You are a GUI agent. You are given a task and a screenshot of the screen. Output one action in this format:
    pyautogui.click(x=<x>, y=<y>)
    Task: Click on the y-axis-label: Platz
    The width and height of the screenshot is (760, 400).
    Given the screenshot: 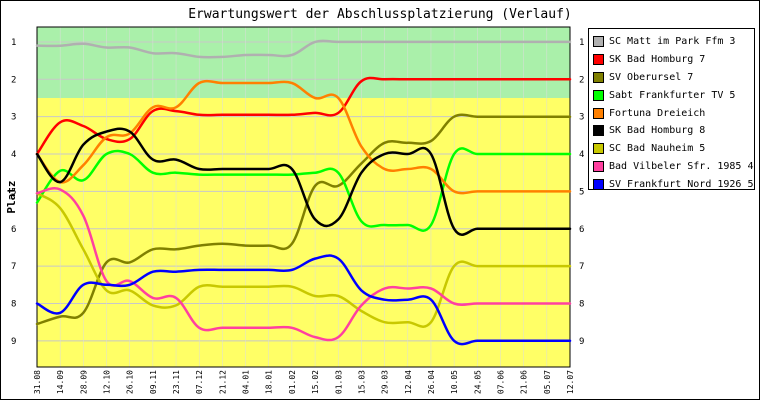 What is the action you would take?
    pyautogui.click(x=11, y=196)
    